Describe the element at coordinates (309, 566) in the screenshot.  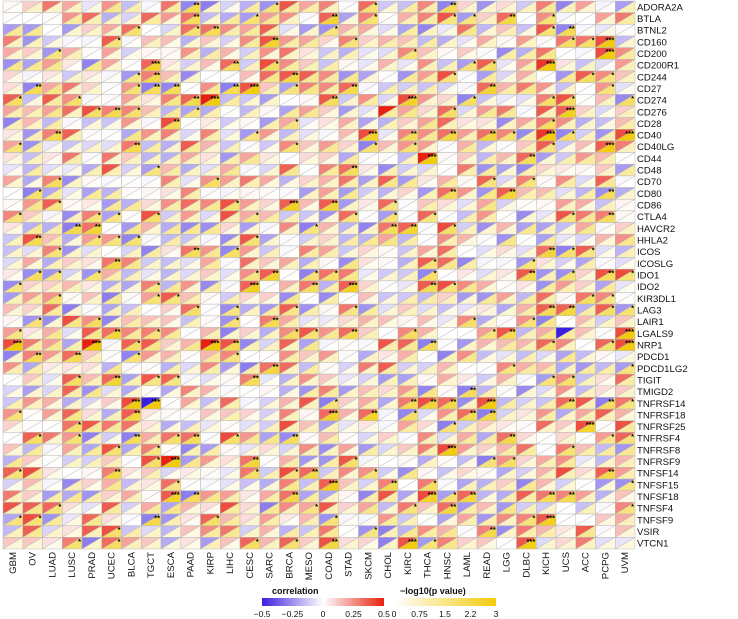
I see `column-label: MESO` at that location.